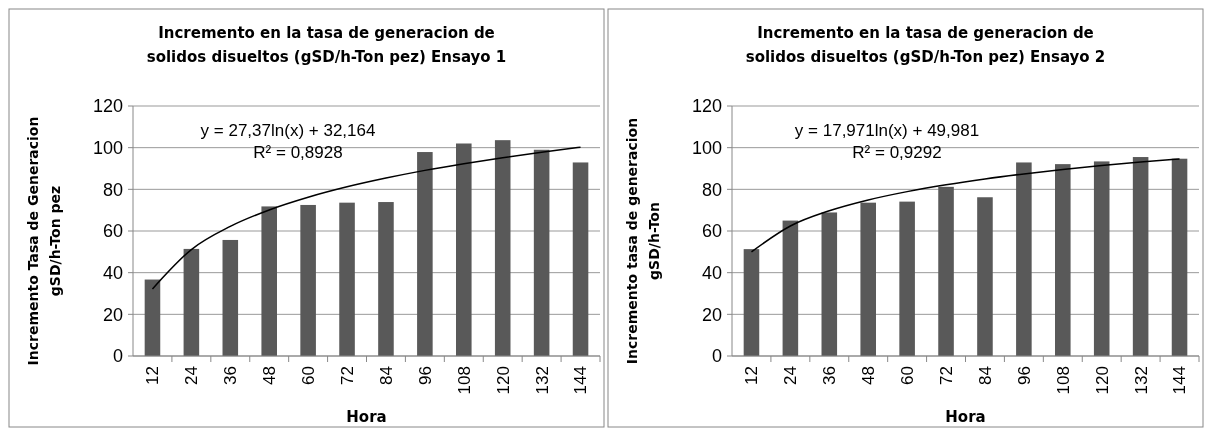 Image resolution: width=1214 pixels, height=436 pixels. Describe the element at coordinates (887, 130) in the screenshot. I see `annotation: y = 17,971ln(x) + 49,981` at that location.